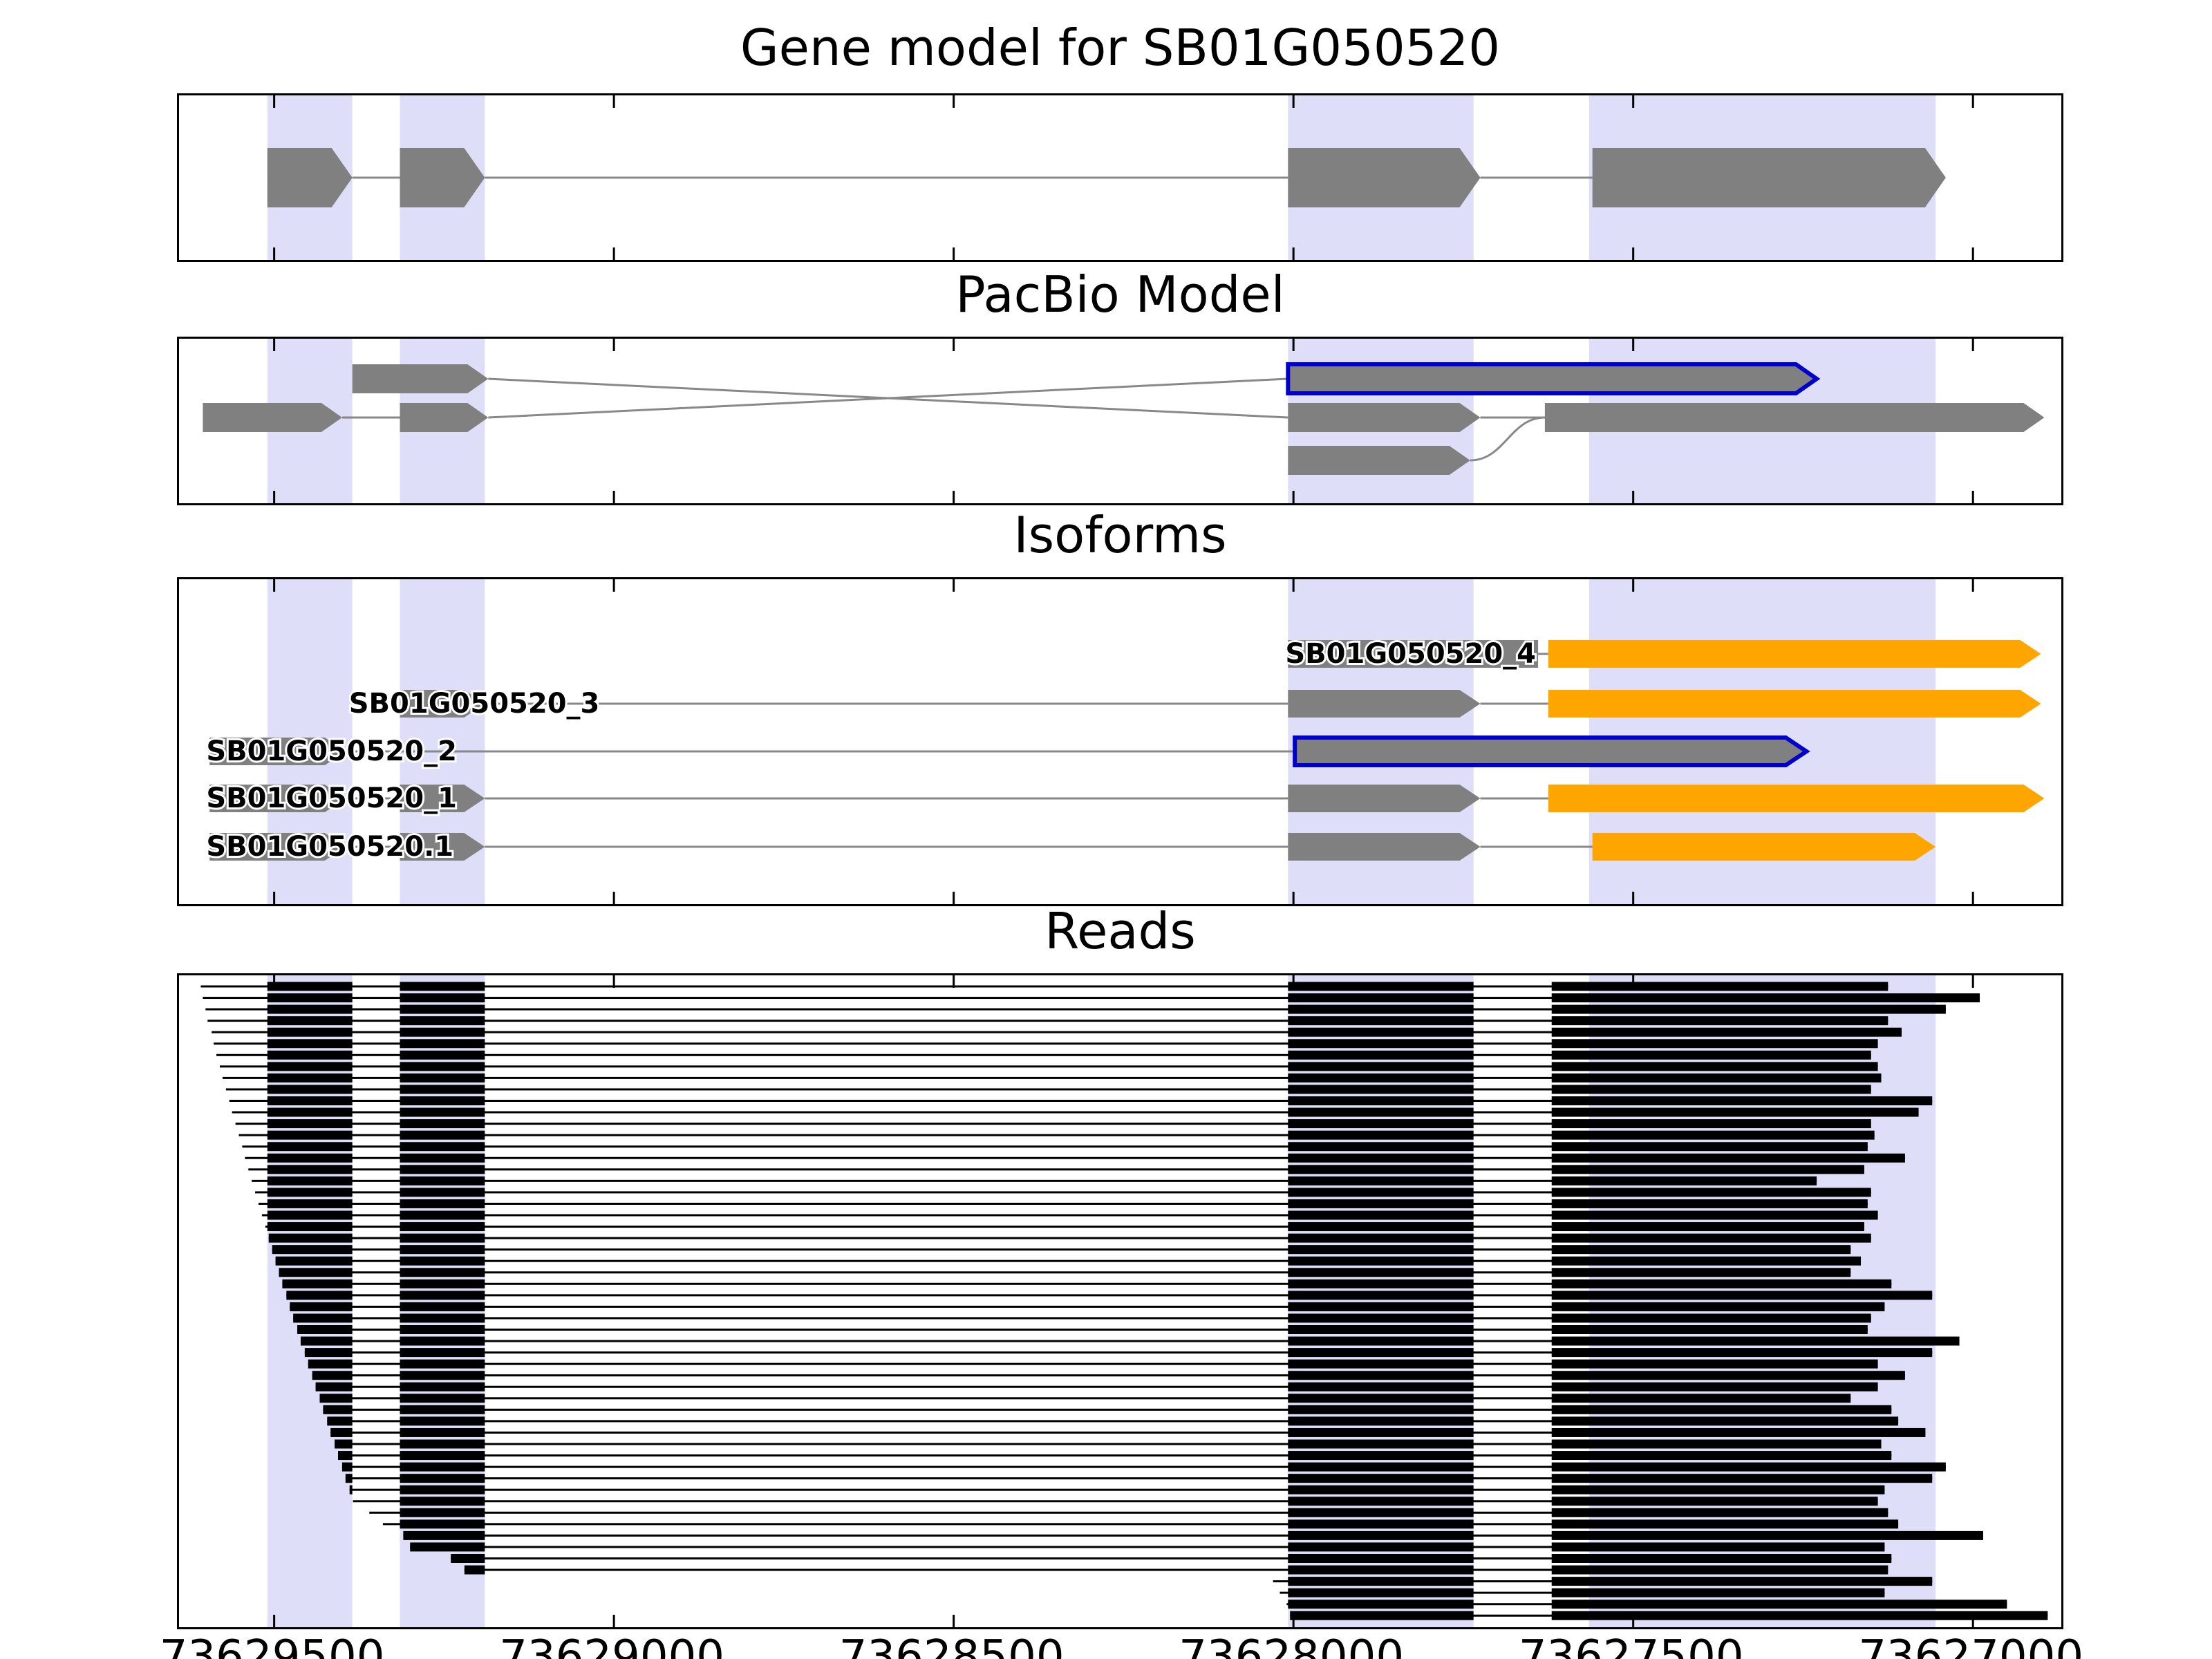 The width and height of the screenshot is (2212, 1659). I want to click on isoform-label: SB01G050520_3, so click(474, 704).